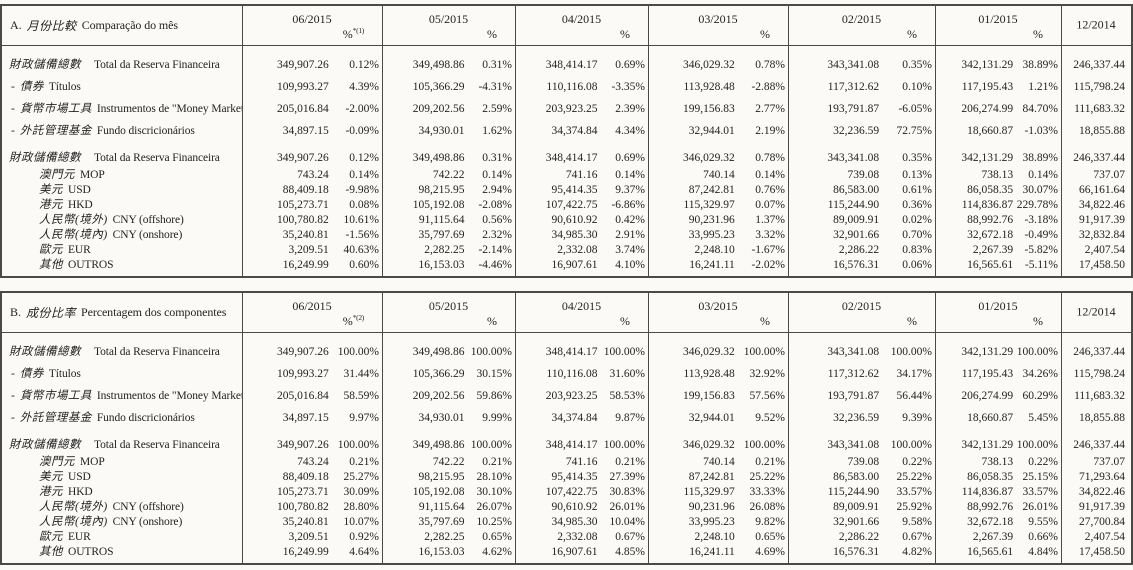  Describe the element at coordinates (987, 205) in the screenshot. I see `amount-value: 114,836.87` at that location.